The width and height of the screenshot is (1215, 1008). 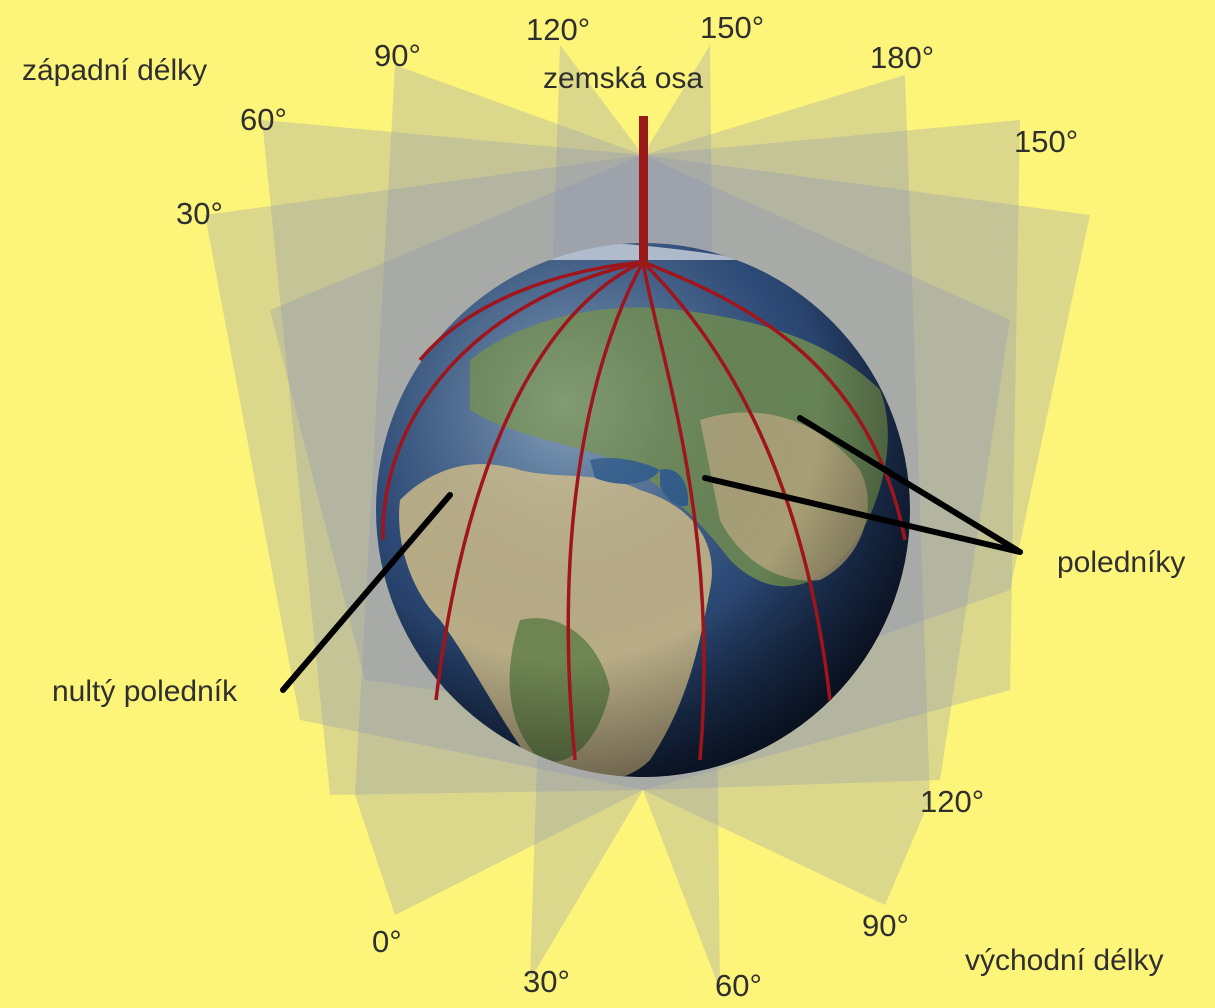 What do you see at coordinates (387, 941) in the screenshot?
I see `degree-label: 0°` at bounding box center [387, 941].